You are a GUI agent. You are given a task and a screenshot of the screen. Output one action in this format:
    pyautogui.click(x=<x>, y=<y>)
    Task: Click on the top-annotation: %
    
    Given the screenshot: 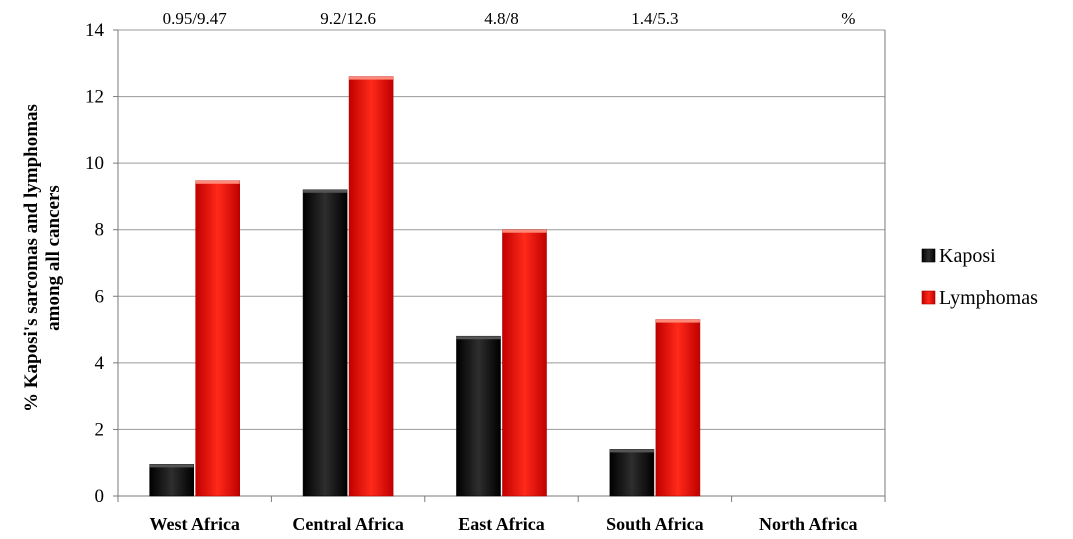 What is the action you would take?
    pyautogui.click(x=848, y=18)
    